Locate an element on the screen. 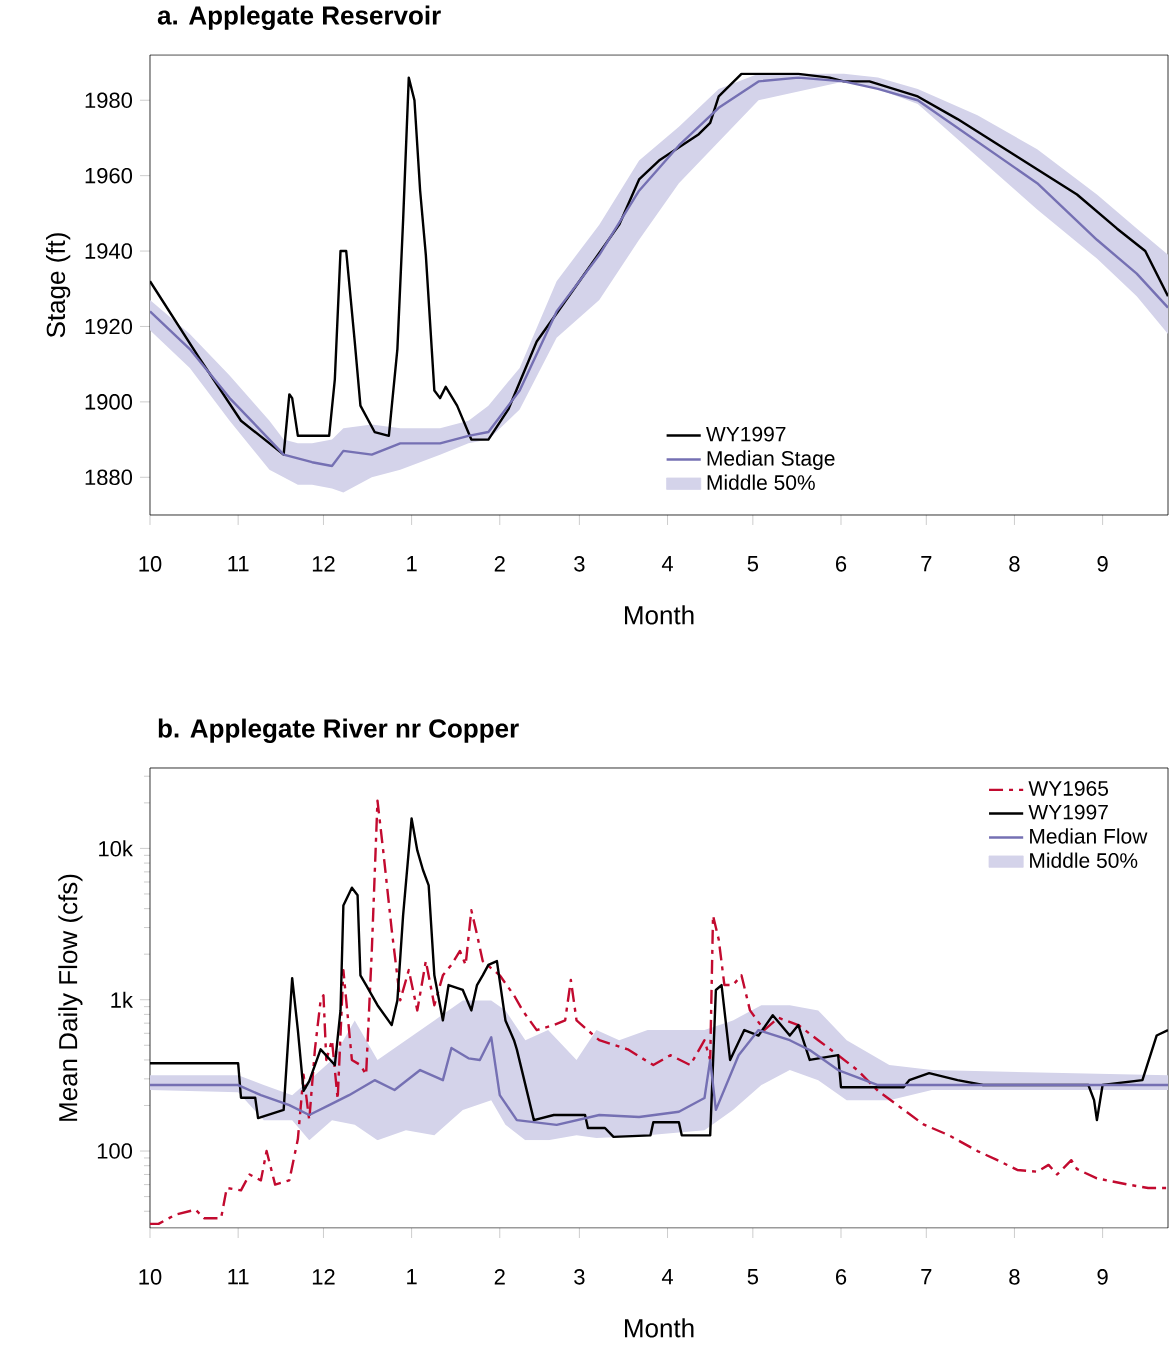 This screenshot has width=1170, height=1367. legend-label: Median Flow is located at coordinates (1089, 836).